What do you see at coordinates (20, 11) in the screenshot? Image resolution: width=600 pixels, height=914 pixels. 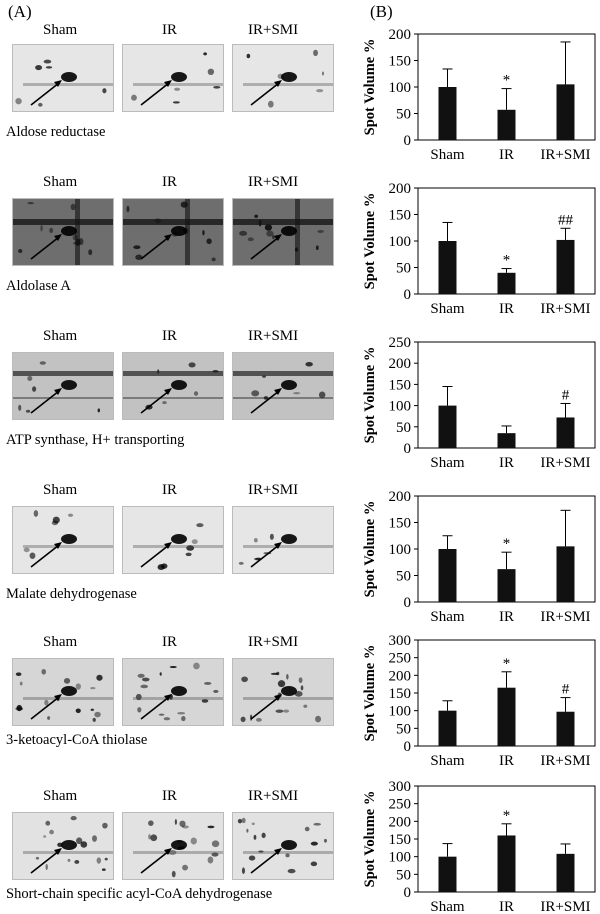 I see `panel-label-a: (A)` at bounding box center [20, 11].